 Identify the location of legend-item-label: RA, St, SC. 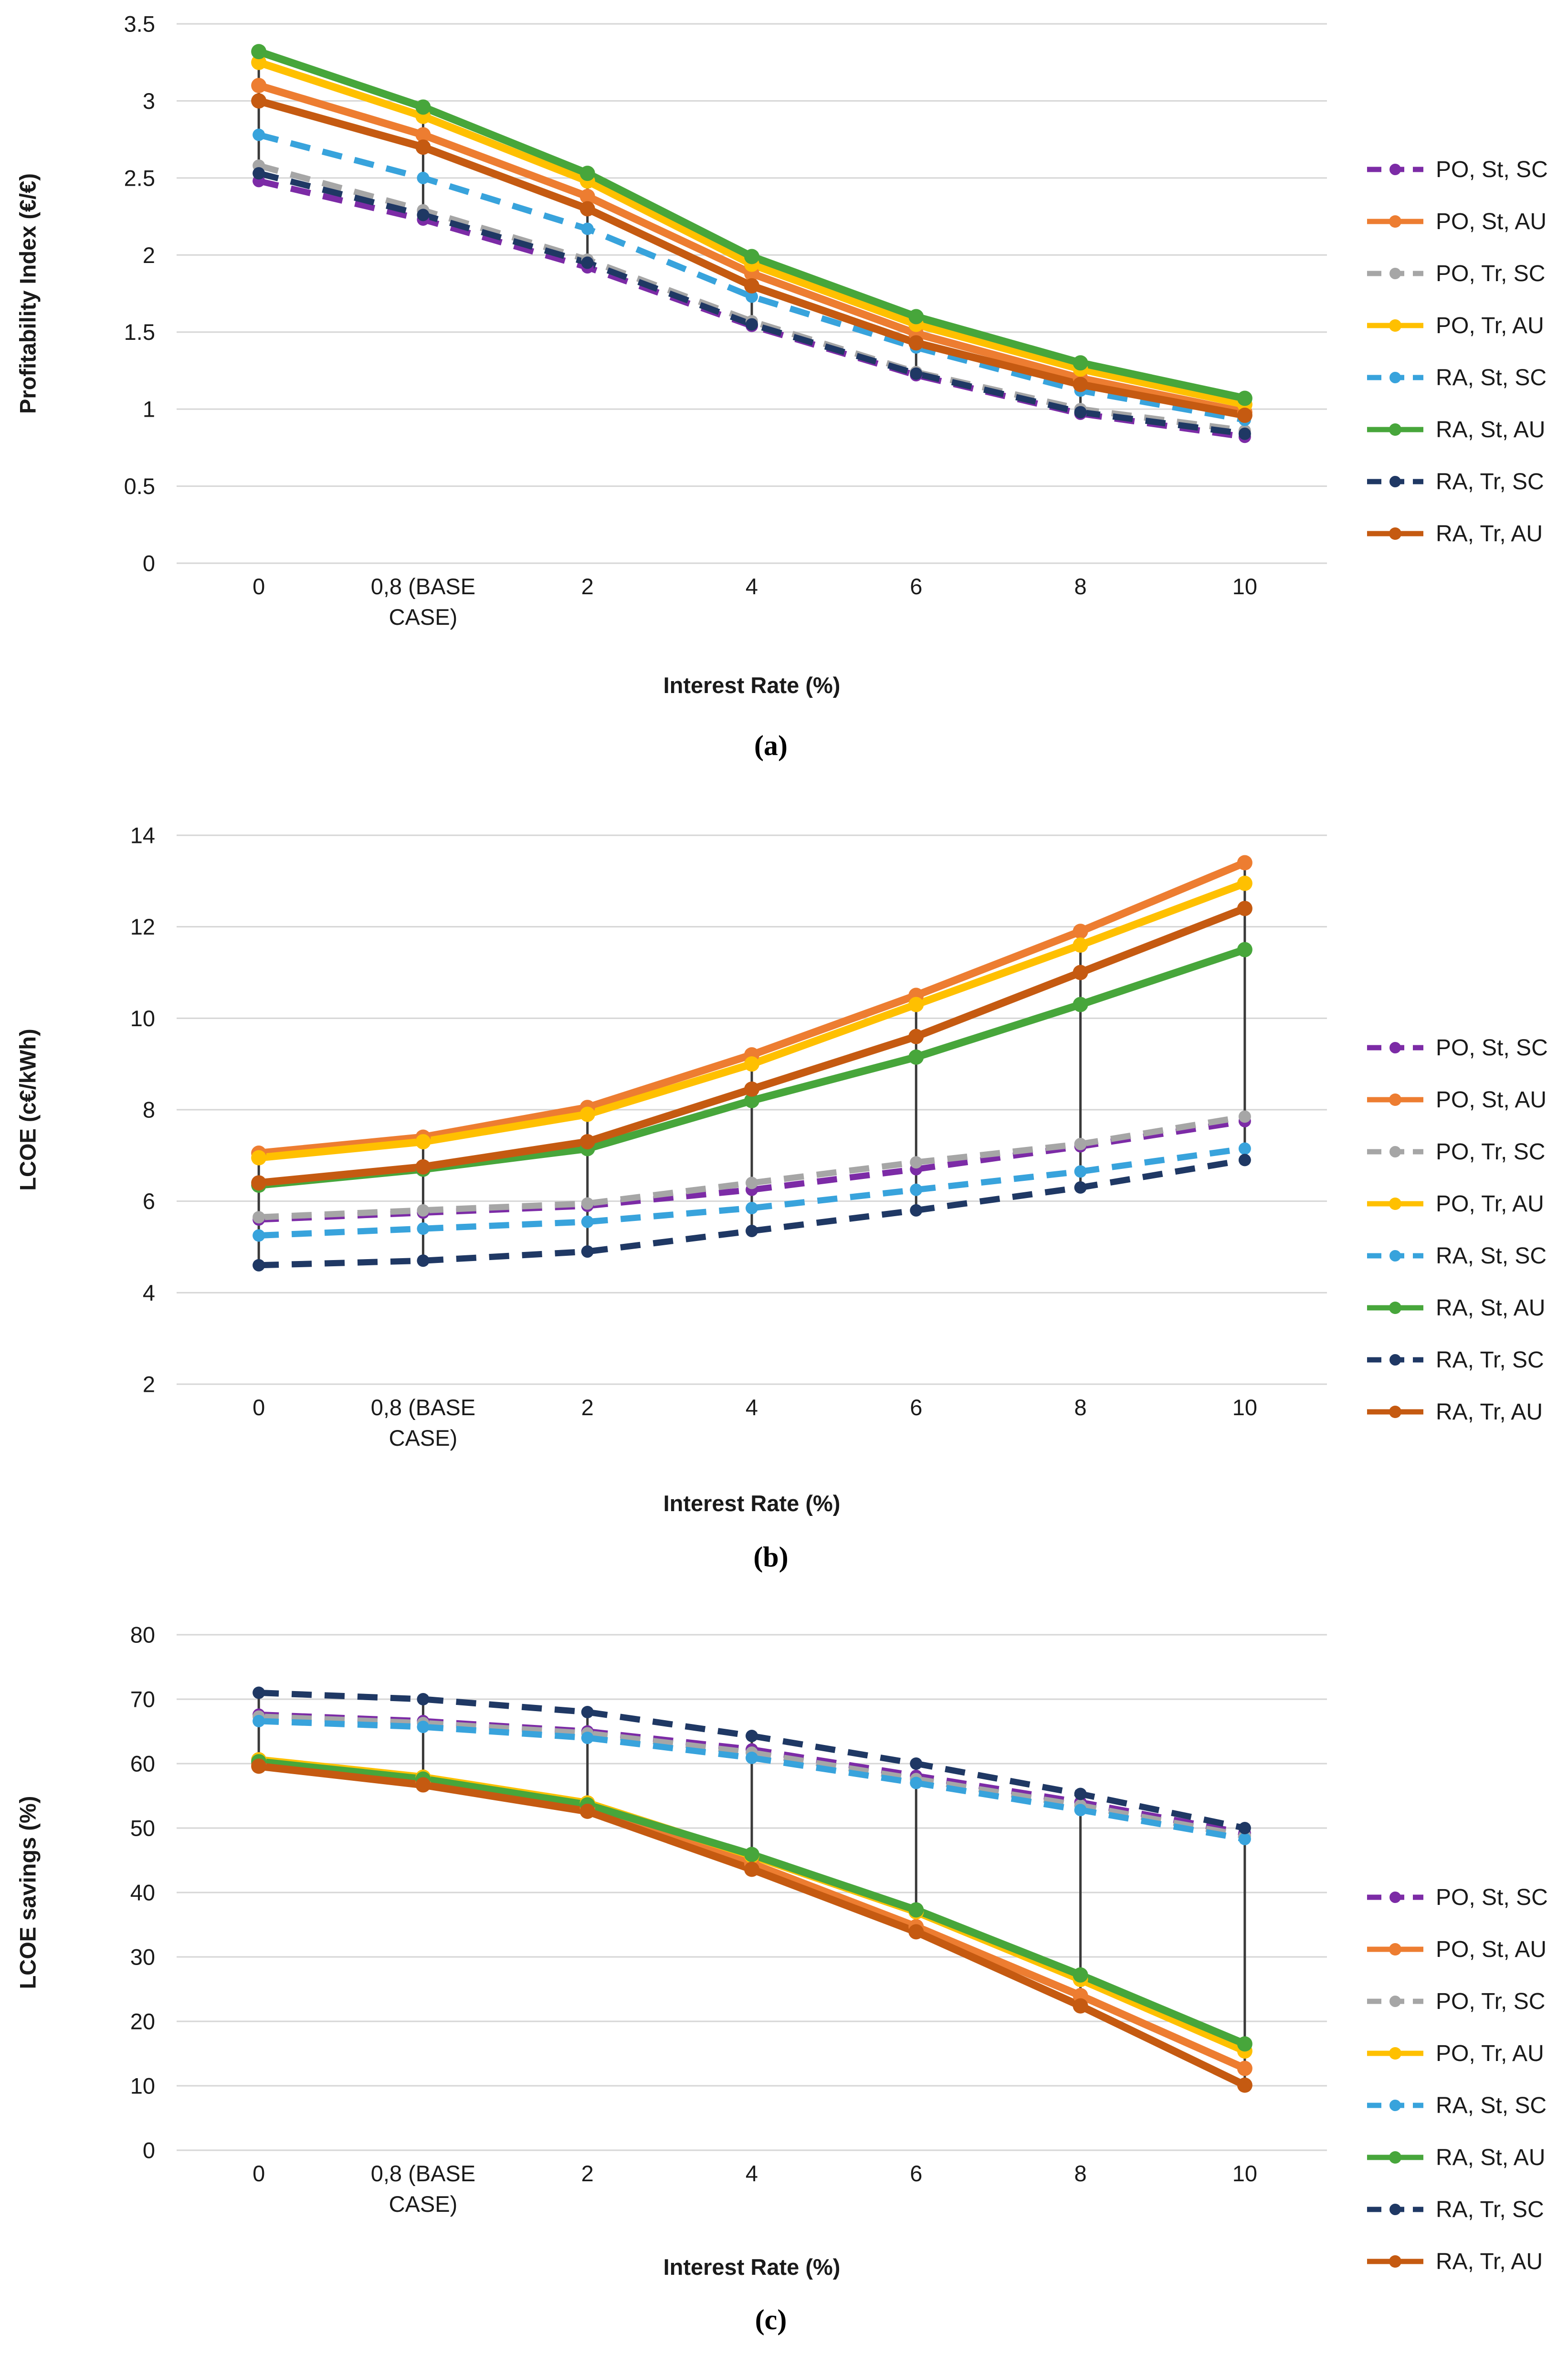
(1491, 2105).